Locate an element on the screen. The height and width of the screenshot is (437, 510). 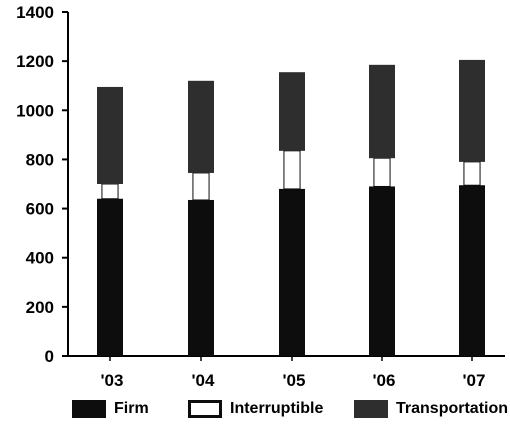
y-tick-label: 800 is located at coordinates (40, 159).